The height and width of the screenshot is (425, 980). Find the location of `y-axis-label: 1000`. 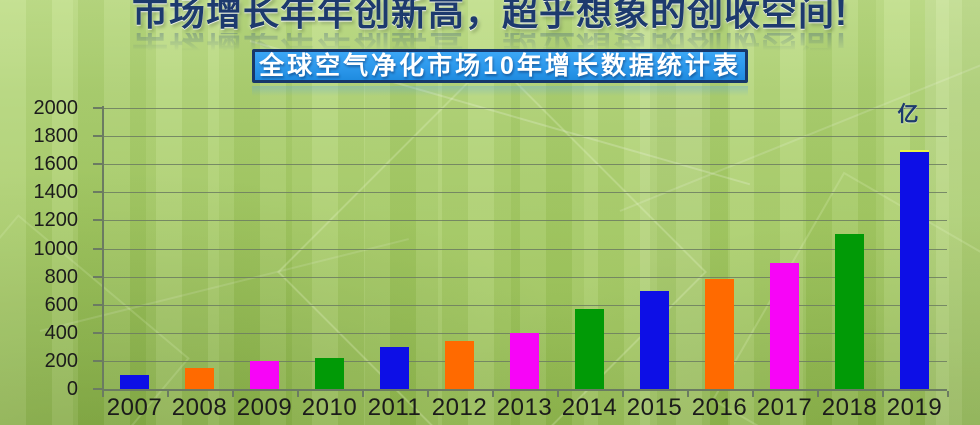

y-axis-label: 1000 is located at coordinates (56, 249).